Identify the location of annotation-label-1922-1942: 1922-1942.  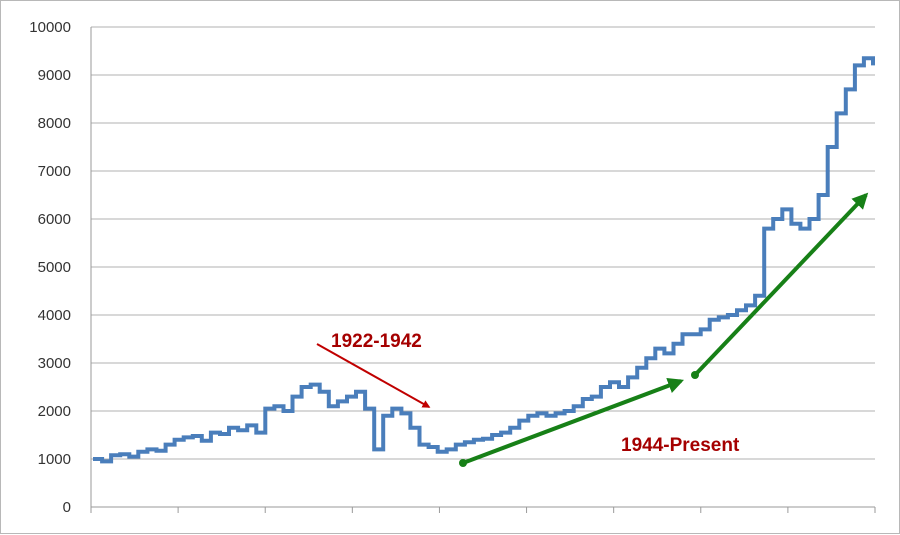
(376, 341).